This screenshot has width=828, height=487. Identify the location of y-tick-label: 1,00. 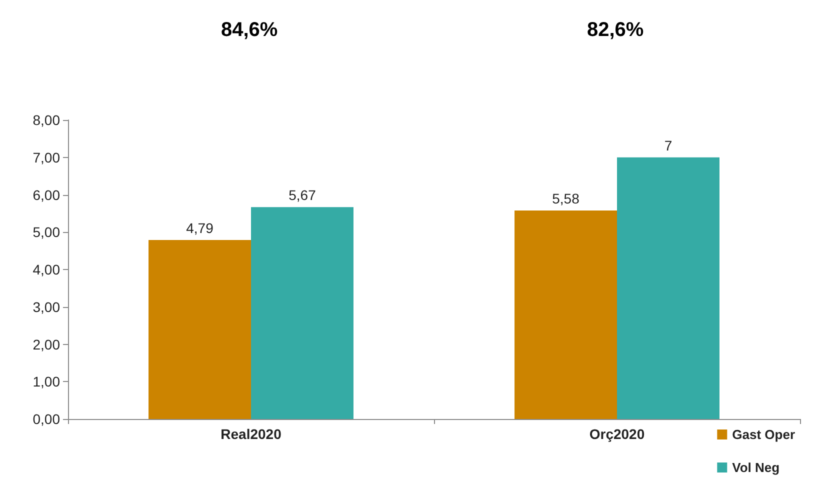
(46, 382).